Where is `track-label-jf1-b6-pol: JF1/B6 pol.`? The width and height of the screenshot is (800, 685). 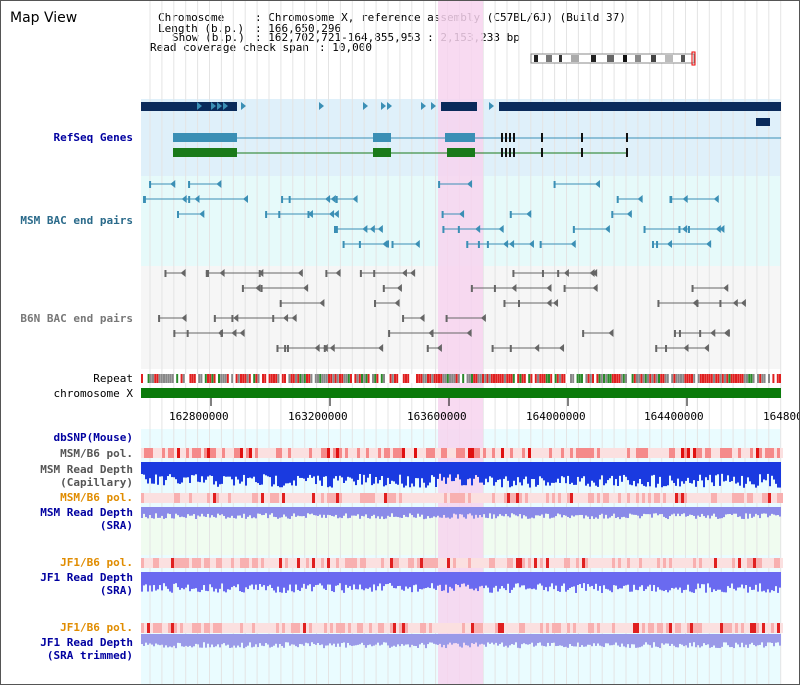
track-label-jf1-b6-pol: JF1/B6 pol. is located at coordinates (96, 562).